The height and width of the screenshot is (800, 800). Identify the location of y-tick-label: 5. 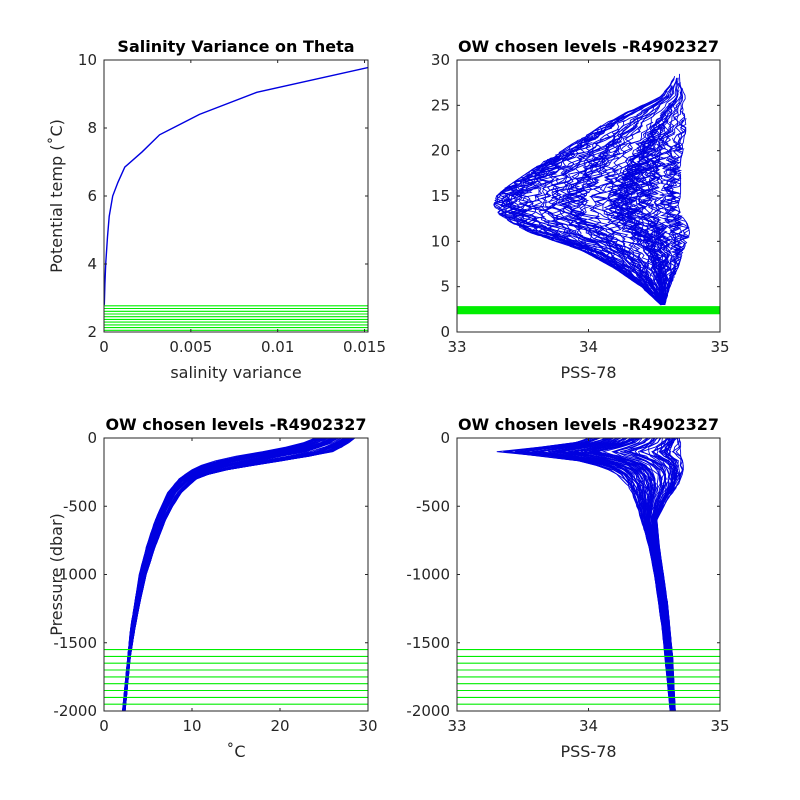
(445, 287).